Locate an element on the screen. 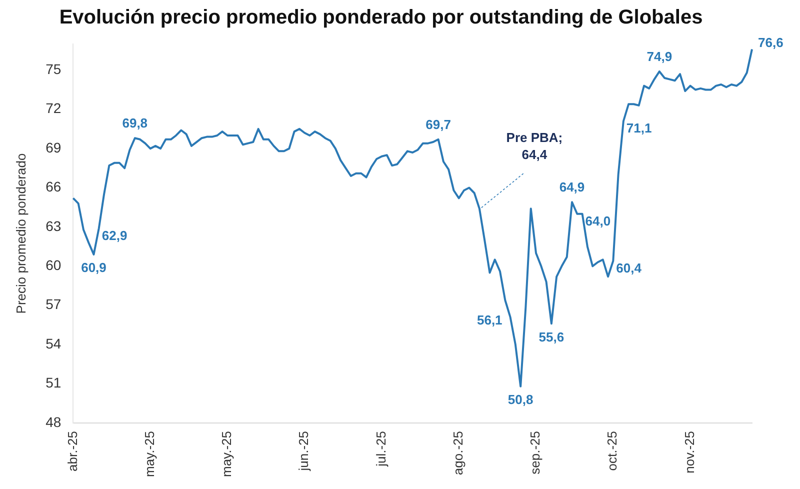 The height and width of the screenshot is (489, 800). data-label: 62,9 is located at coordinates (115, 235).